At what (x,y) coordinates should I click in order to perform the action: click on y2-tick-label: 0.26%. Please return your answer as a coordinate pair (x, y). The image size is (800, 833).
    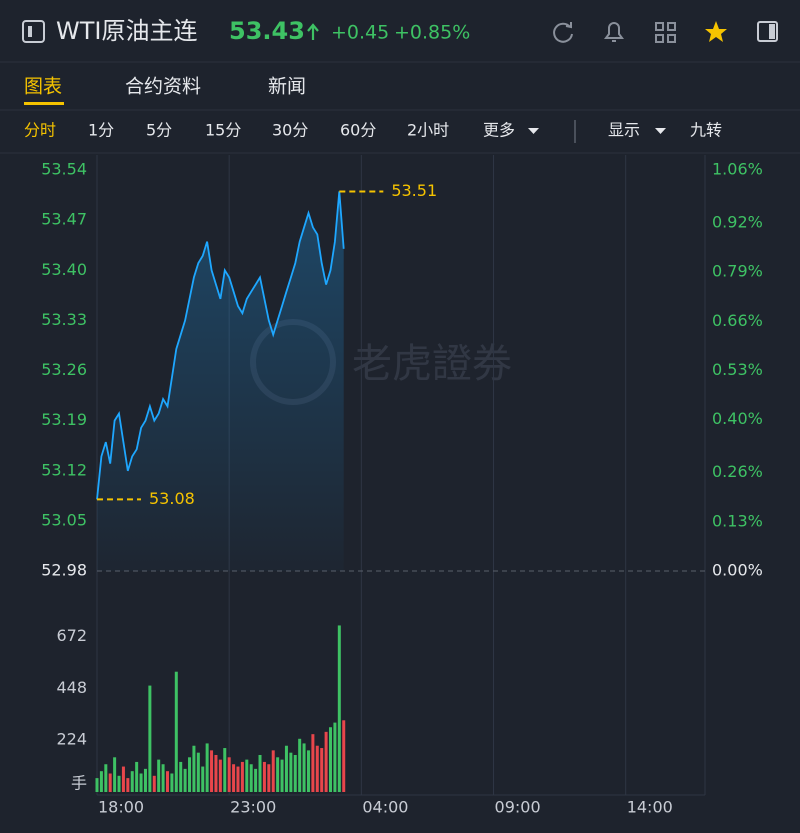
    Looking at the image, I should click on (737, 471).